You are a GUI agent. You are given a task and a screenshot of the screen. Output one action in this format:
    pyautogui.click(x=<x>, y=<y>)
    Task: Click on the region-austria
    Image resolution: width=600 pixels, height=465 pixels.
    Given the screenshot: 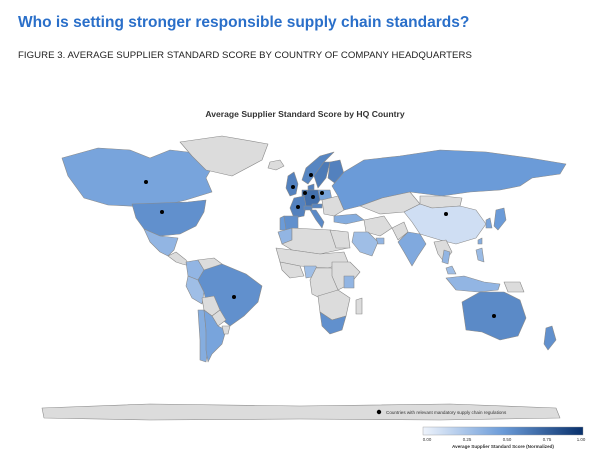 What is the action you would take?
    pyautogui.click(x=317, y=206)
    